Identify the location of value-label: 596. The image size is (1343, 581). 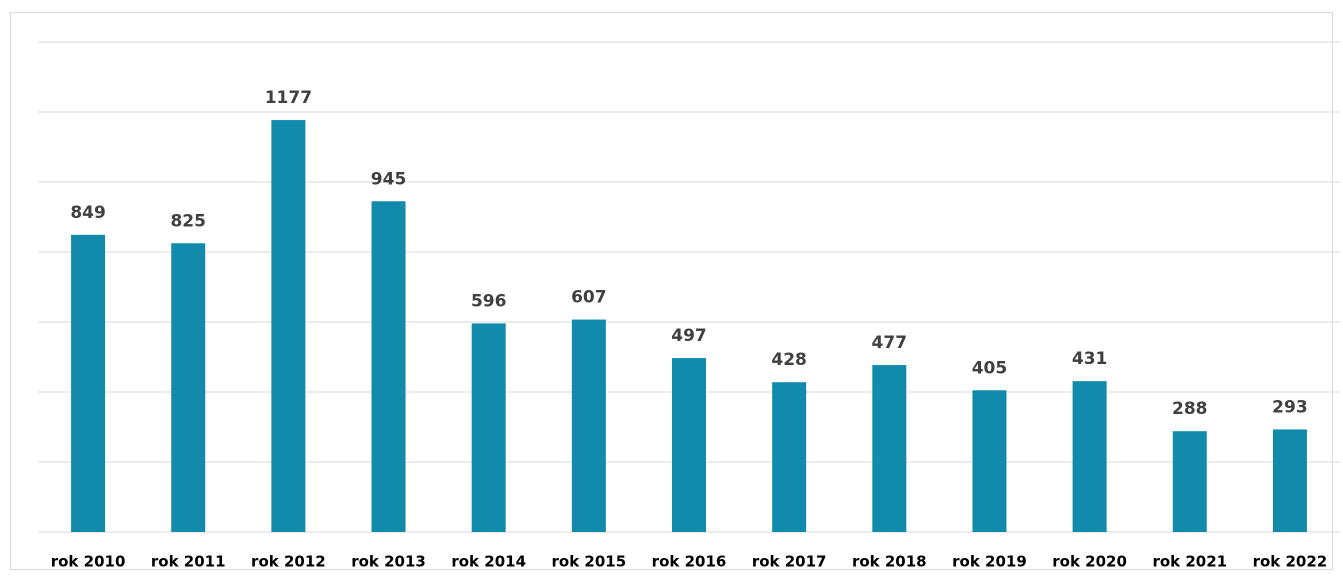
(489, 301).